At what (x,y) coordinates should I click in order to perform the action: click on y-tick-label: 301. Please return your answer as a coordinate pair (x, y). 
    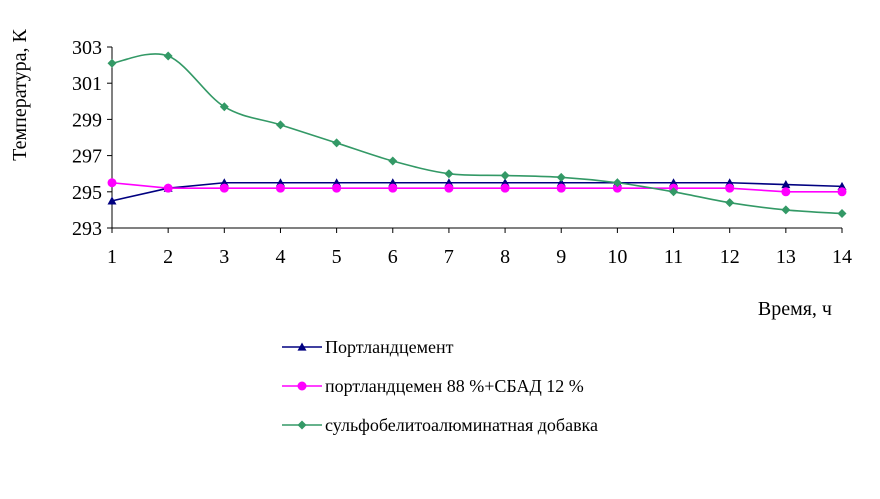
    Looking at the image, I should click on (87, 84).